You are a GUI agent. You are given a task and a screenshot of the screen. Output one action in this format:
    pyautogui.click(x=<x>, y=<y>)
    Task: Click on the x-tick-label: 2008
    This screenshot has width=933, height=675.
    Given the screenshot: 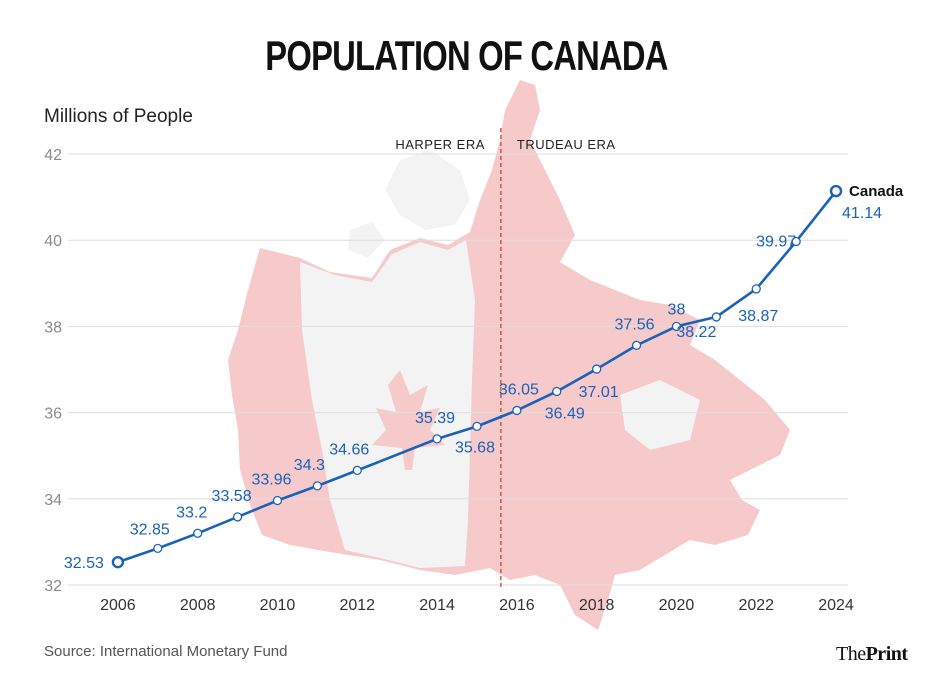 What is the action you would take?
    pyautogui.click(x=198, y=605)
    